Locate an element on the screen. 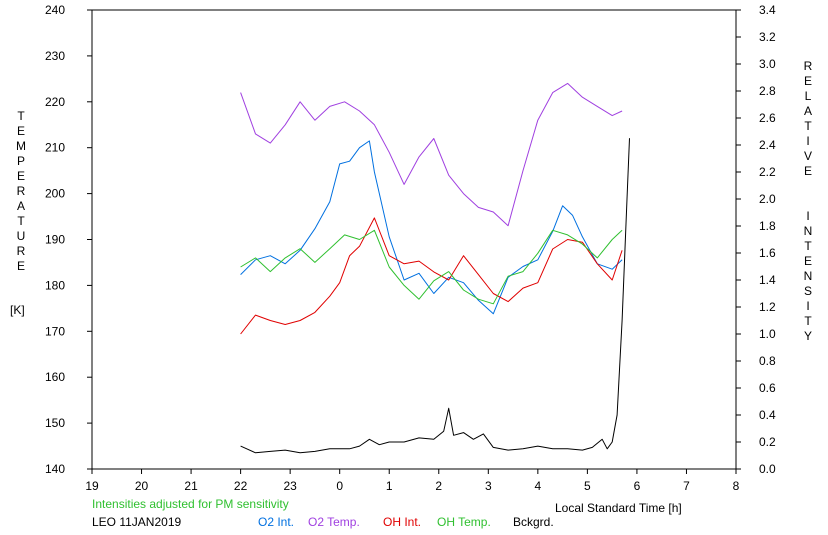 This screenshot has height=535, width=828. y-right-tick-label: 1.0 is located at coordinates (767, 334).